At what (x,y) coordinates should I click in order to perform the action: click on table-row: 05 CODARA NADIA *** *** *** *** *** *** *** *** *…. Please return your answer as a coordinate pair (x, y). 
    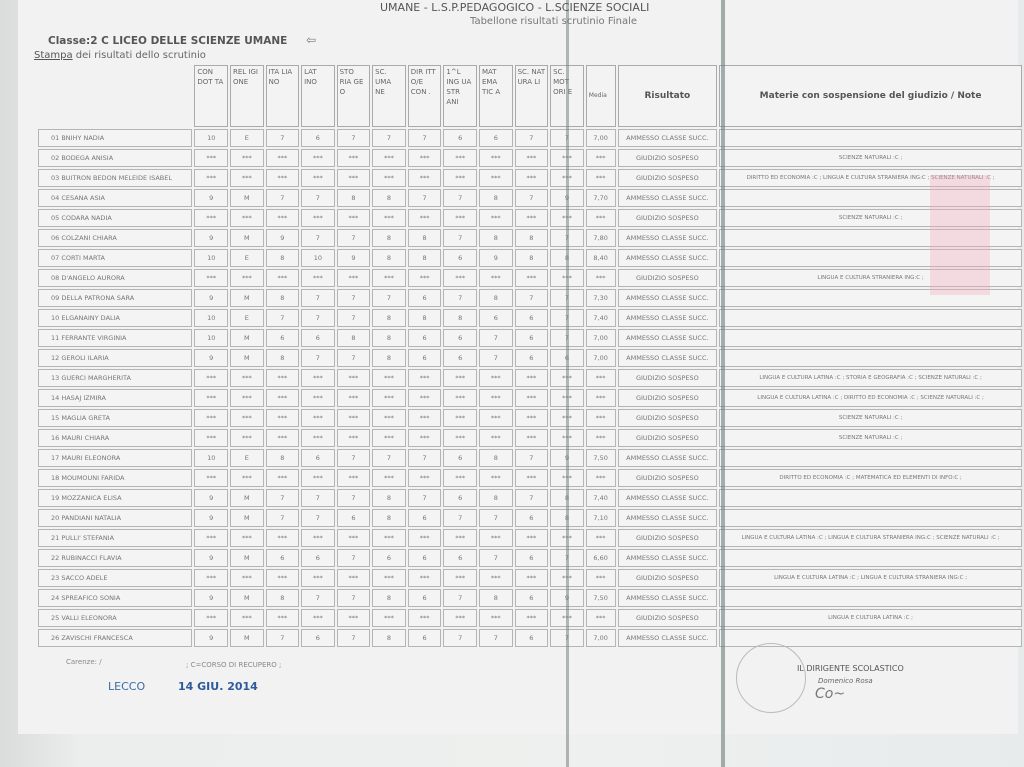
    Looking at the image, I should click on (530, 218).